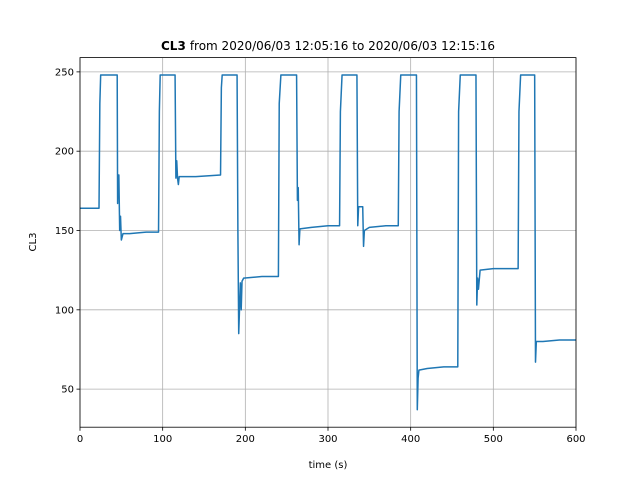  Describe the element at coordinates (64, 310) in the screenshot. I see `y-tick-label: 100` at that location.